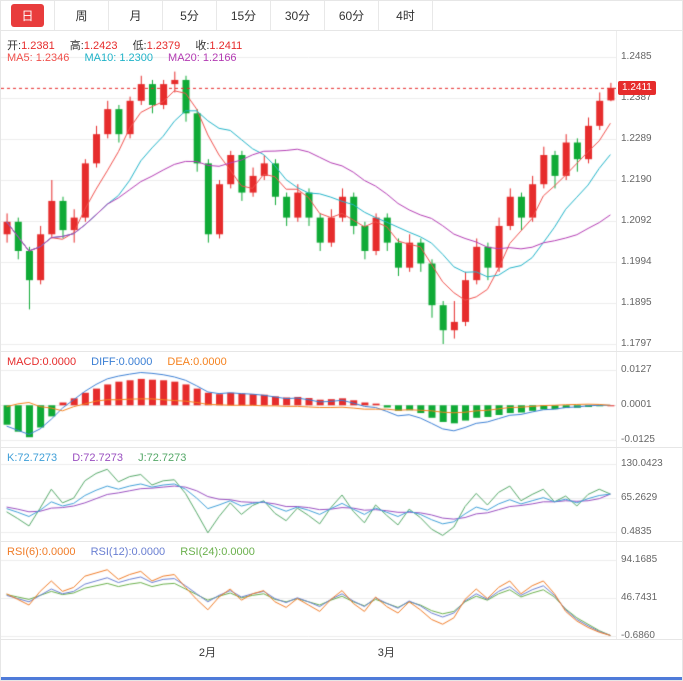 The width and height of the screenshot is (683, 681). I want to click on tab-15min-label: 15分, so click(243, 16).